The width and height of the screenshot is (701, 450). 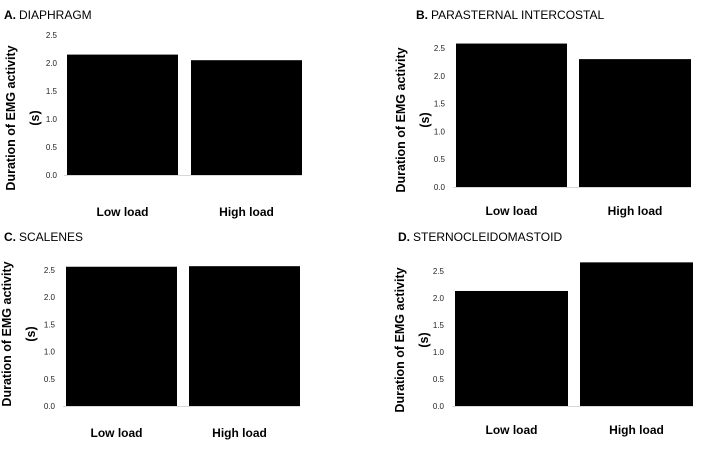 What do you see at coordinates (50, 352) in the screenshot?
I see `panel-c-ytick-label: 1.0` at bounding box center [50, 352].